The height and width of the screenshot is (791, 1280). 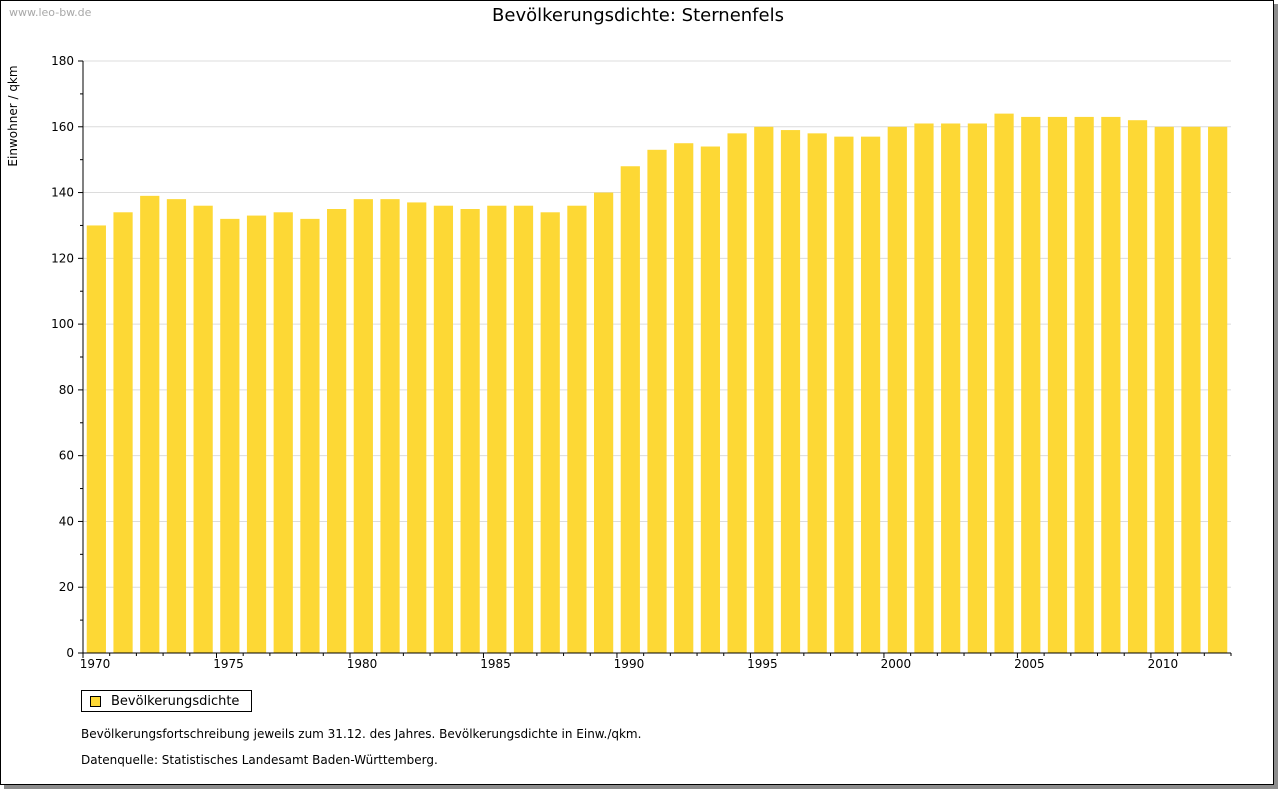 I want to click on bar-1976, so click(x=256, y=434).